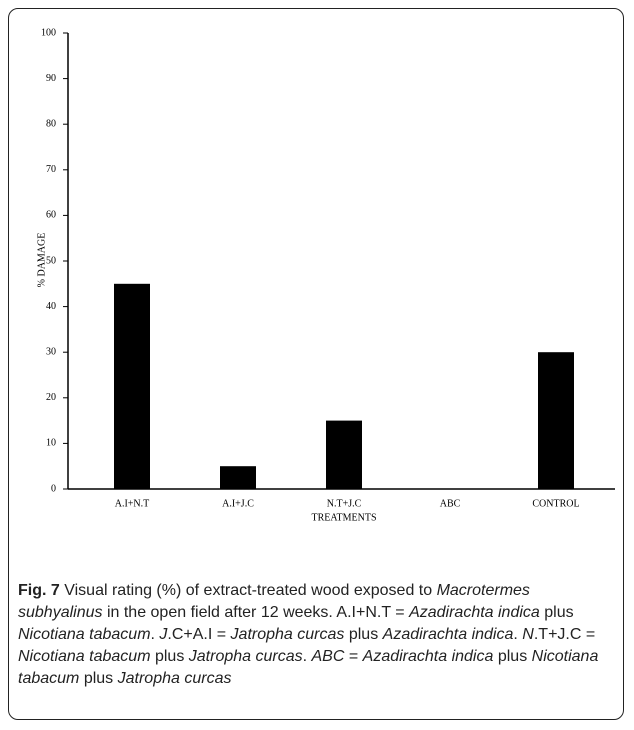 This screenshot has height=730, width=634. Describe the element at coordinates (274, 601) in the screenshot. I see `caption-species: Macrotermes subhyalinus` at that location.